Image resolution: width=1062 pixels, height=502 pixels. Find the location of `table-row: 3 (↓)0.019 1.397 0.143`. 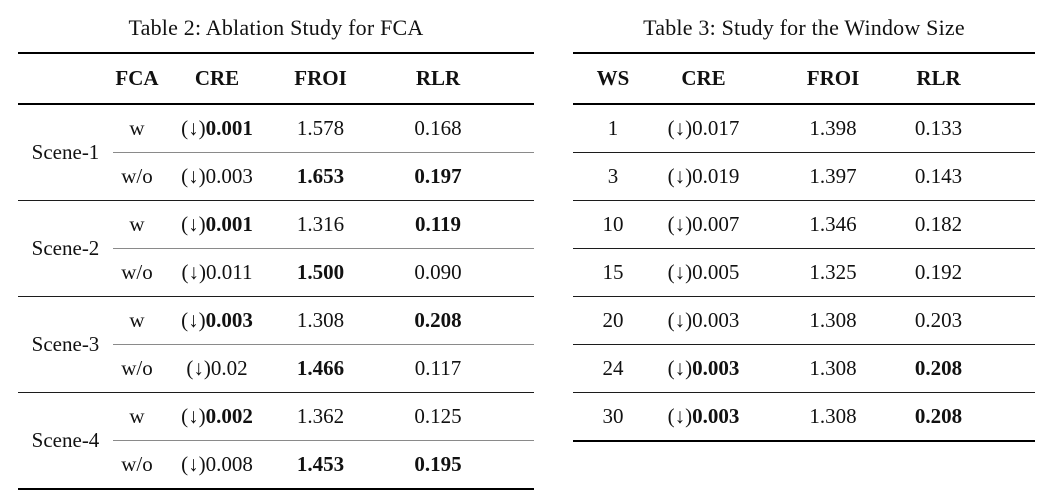

table-row: 3 (↓)0.019 1.397 0.143 is located at coordinates (804, 176).